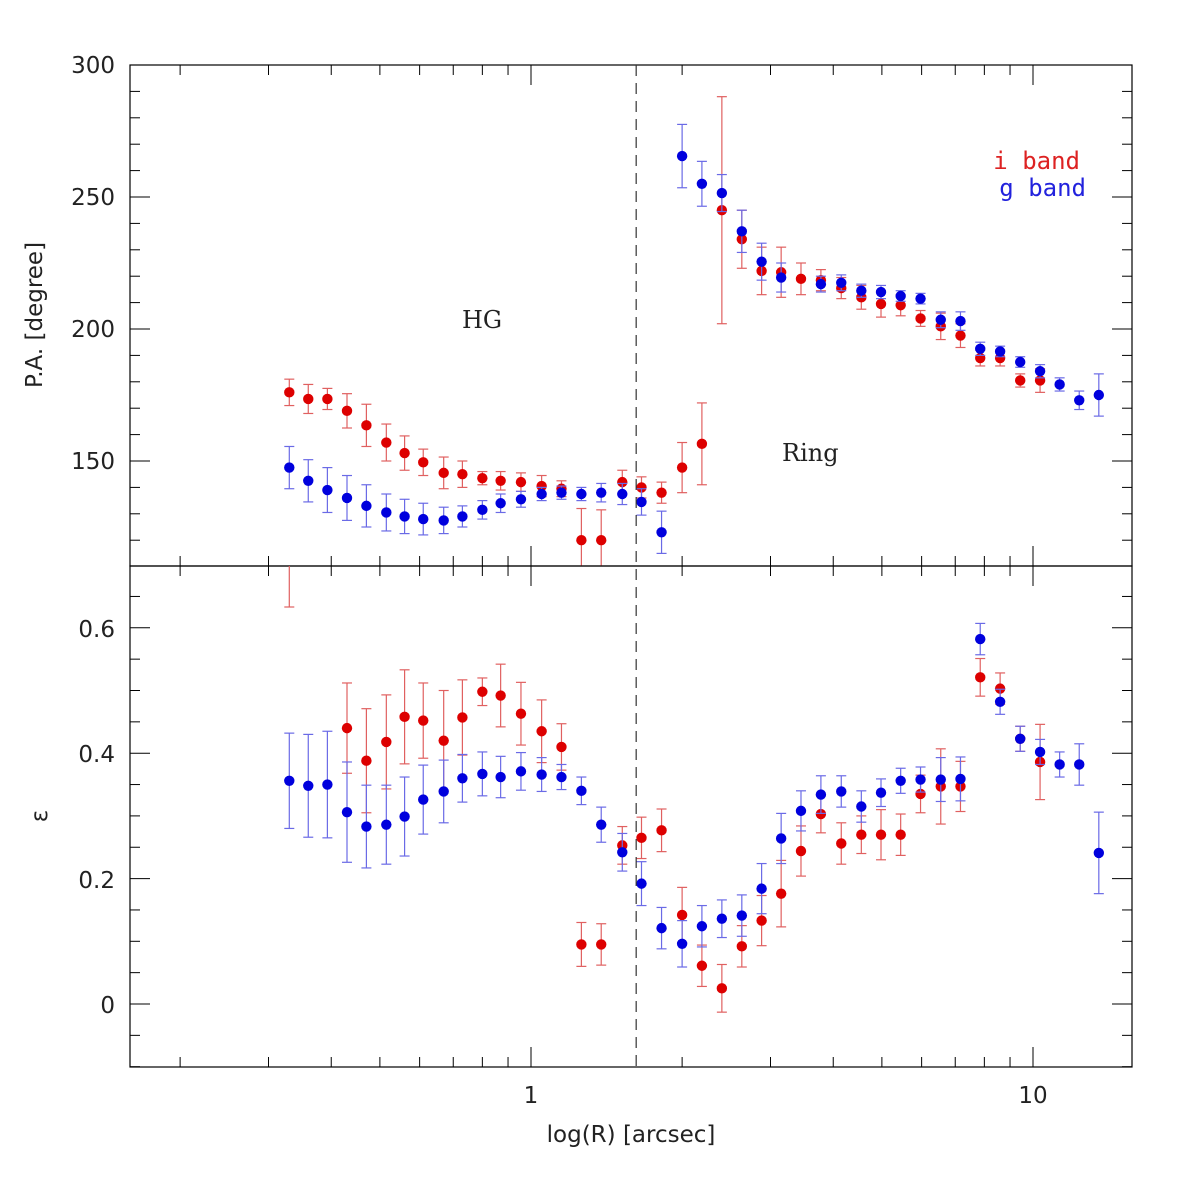 This screenshot has height=1195, width=1195. What do you see at coordinates (631, 1135) in the screenshot?
I see `x-axis-title: log(R) [arcsec]` at bounding box center [631, 1135].